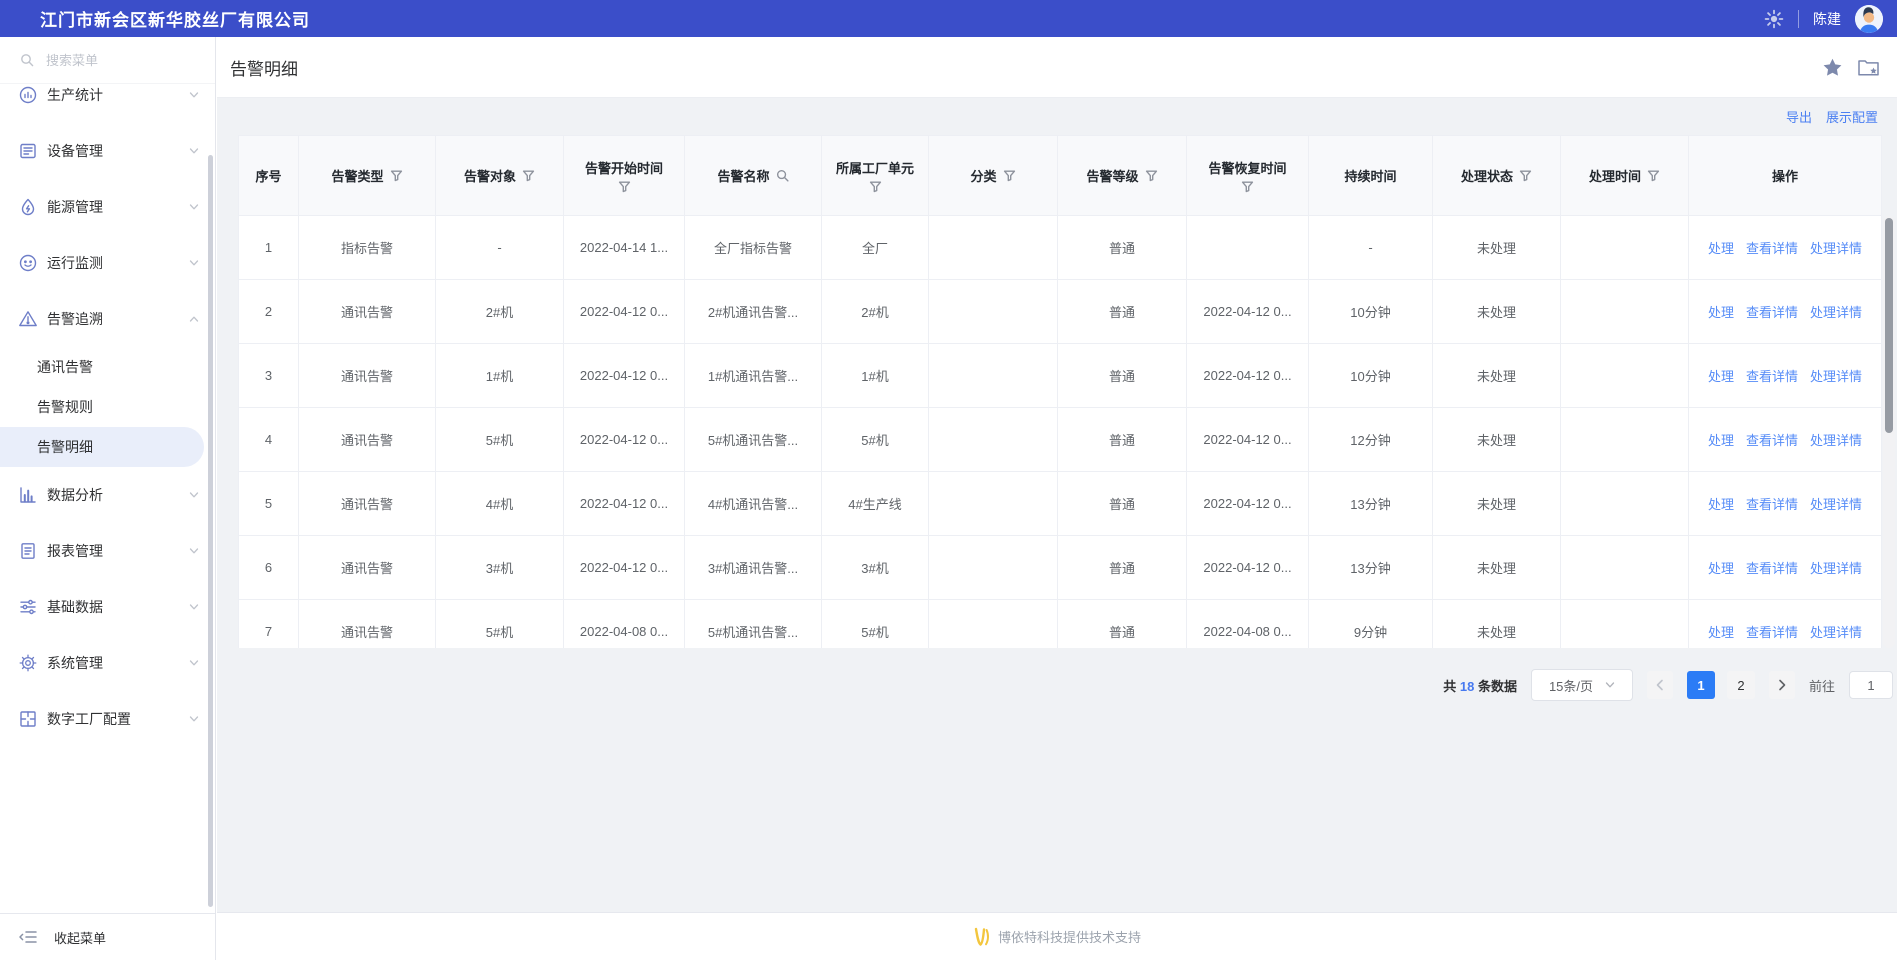  What do you see at coordinates (499, 503) in the screenshot?
I see `cell: 4#机` at bounding box center [499, 503].